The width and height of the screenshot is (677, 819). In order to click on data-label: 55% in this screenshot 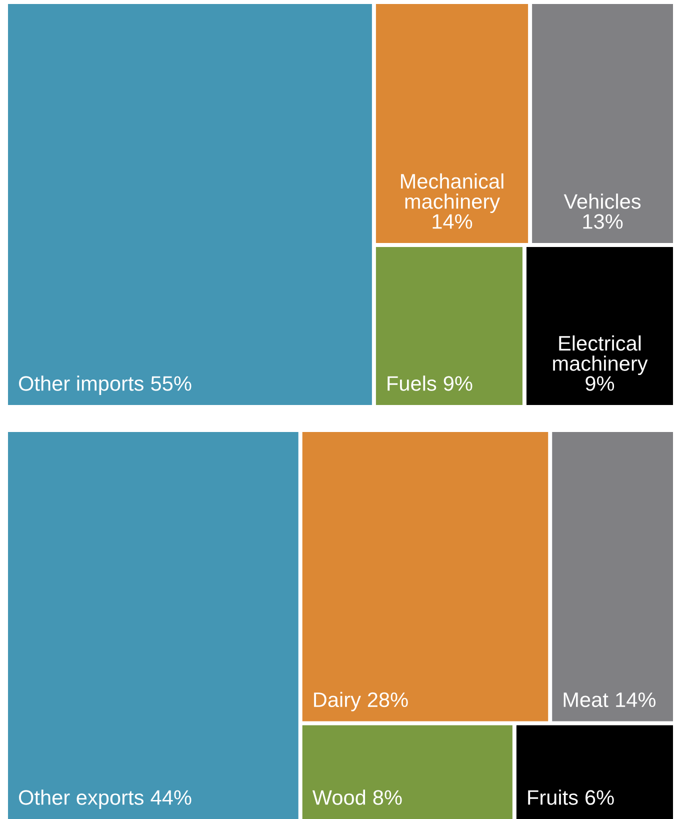, I will do `click(171, 383)`.